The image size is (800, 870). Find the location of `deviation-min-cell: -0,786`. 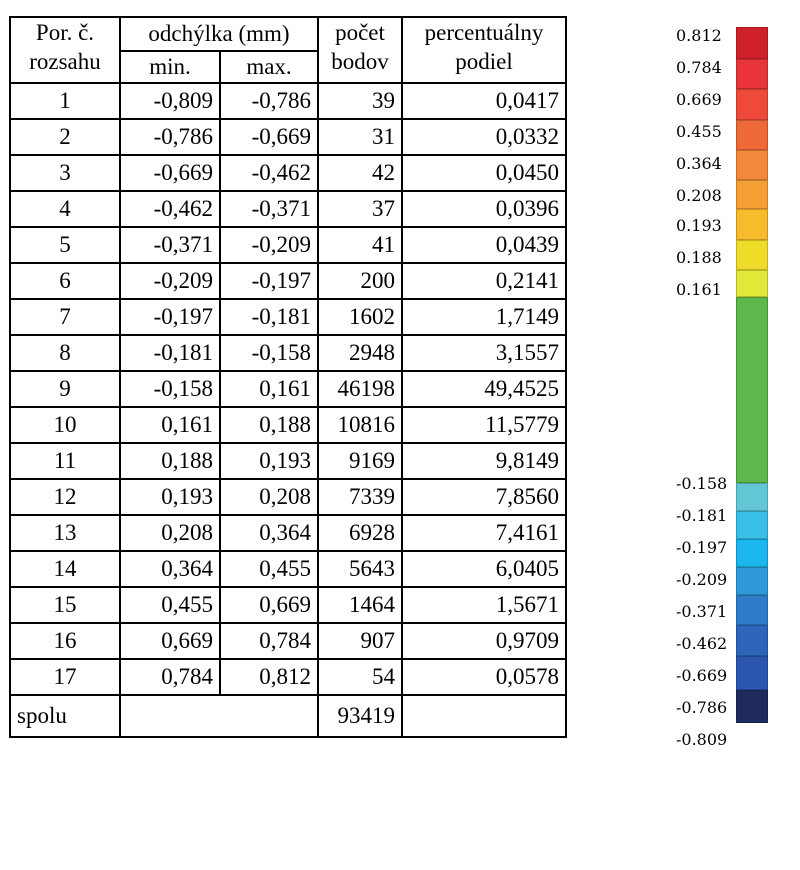

deviation-min-cell: -0,786 is located at coordinates (170, 137).